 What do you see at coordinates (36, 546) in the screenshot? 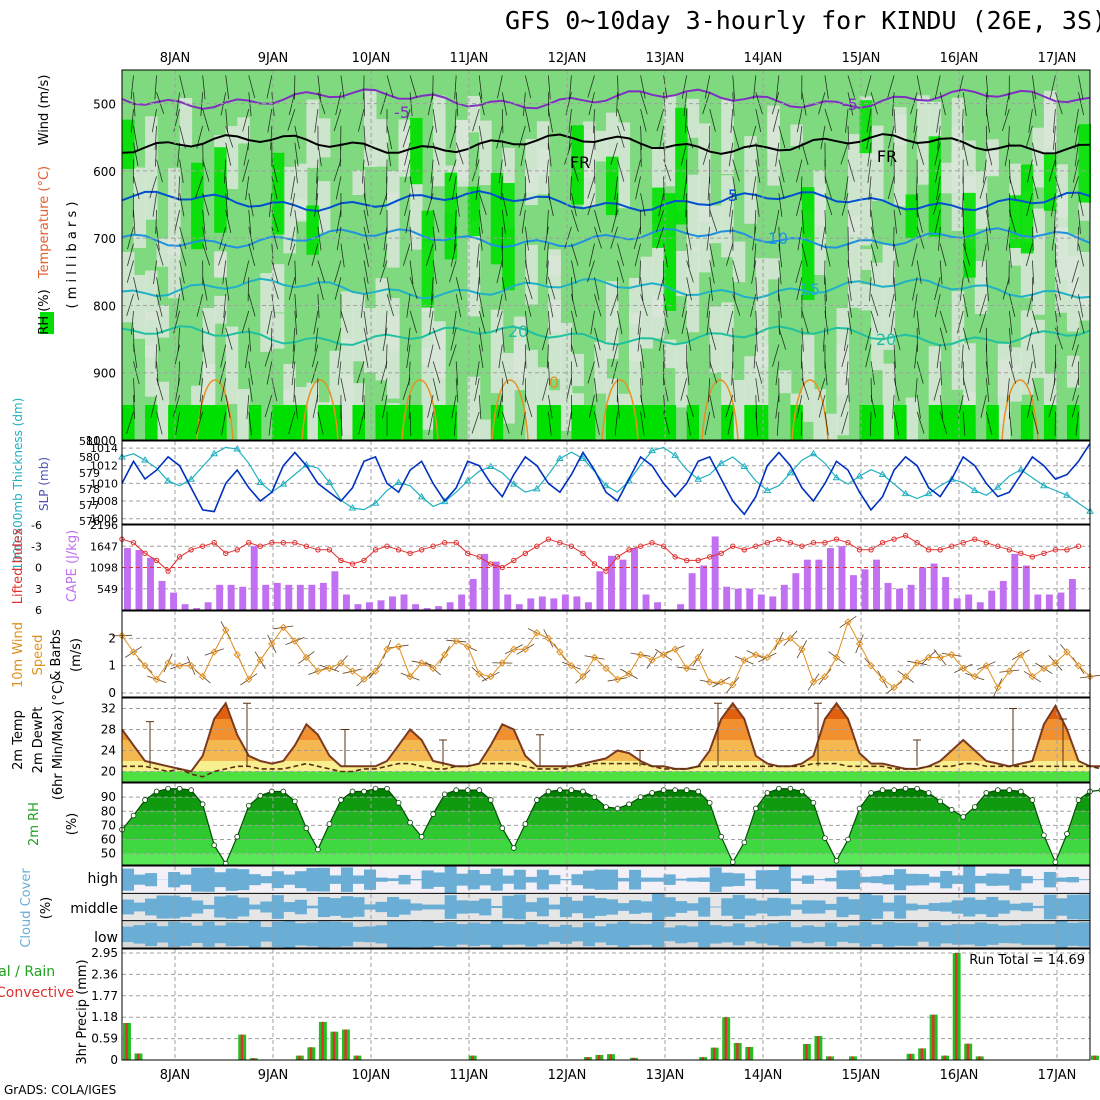
I see `li-tick-label: -3` at bounding box center [36, 546].